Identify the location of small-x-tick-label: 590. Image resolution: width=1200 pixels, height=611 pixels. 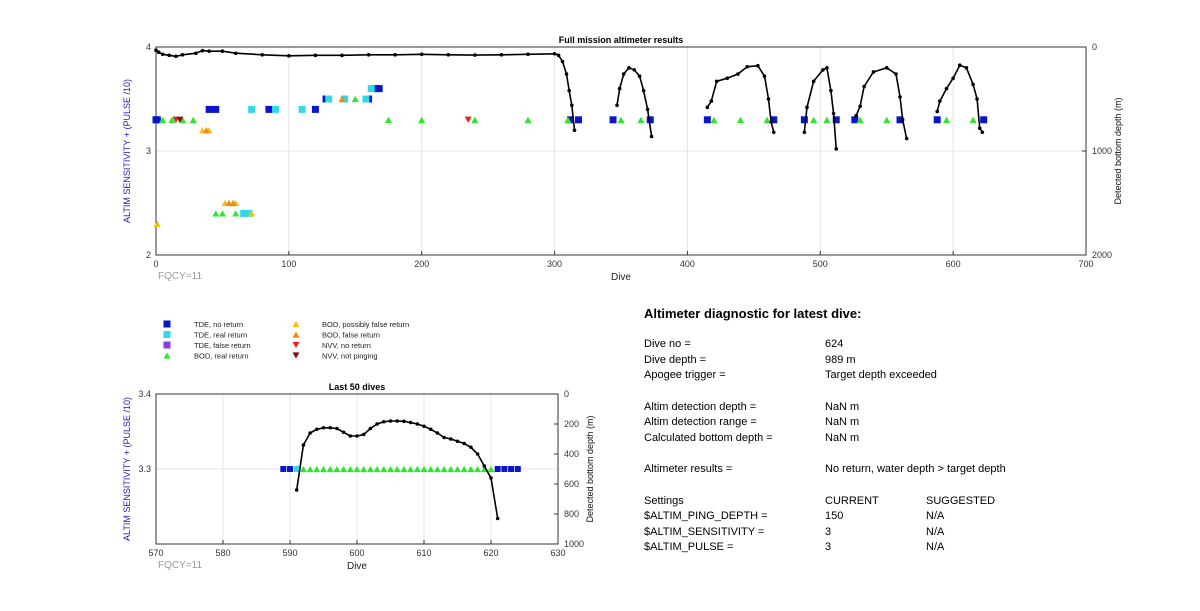
(289, 553).